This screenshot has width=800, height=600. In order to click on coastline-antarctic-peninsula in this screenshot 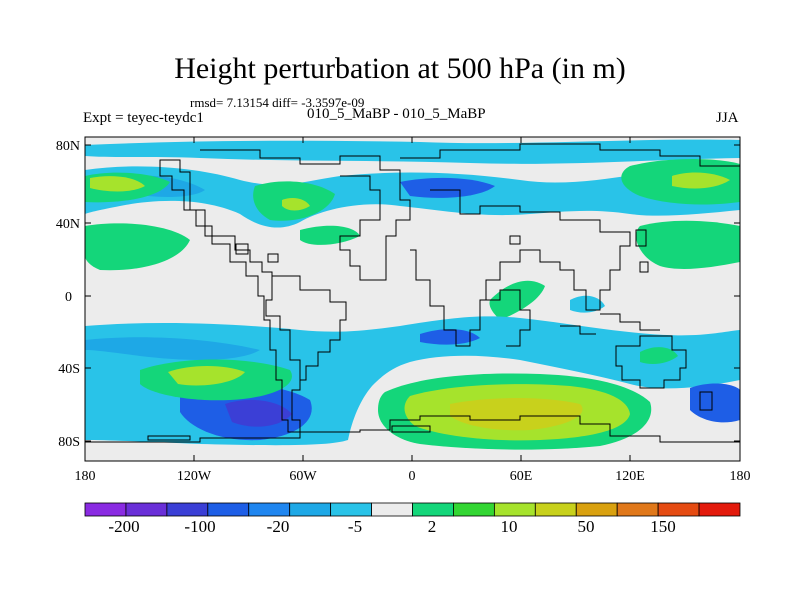, I will do `click(289, 433)`.